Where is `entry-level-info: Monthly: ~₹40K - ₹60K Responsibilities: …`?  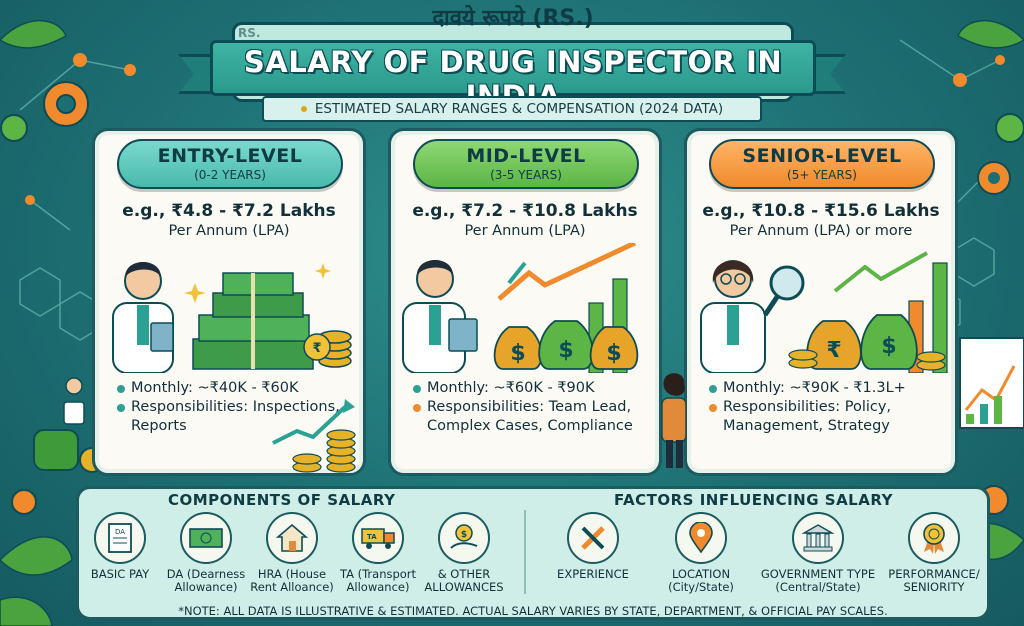
entry-level-info: Monthly: ~₹40K - ₹60K Responsibilities: … is located at coordinates (237, 407).